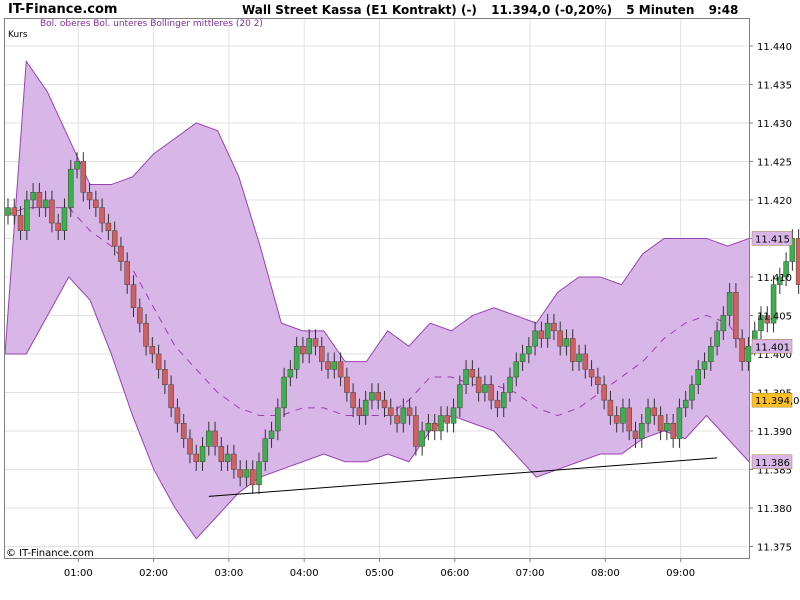  I want to click on upper-band-marker-label: 11.415, so click(772, 239).